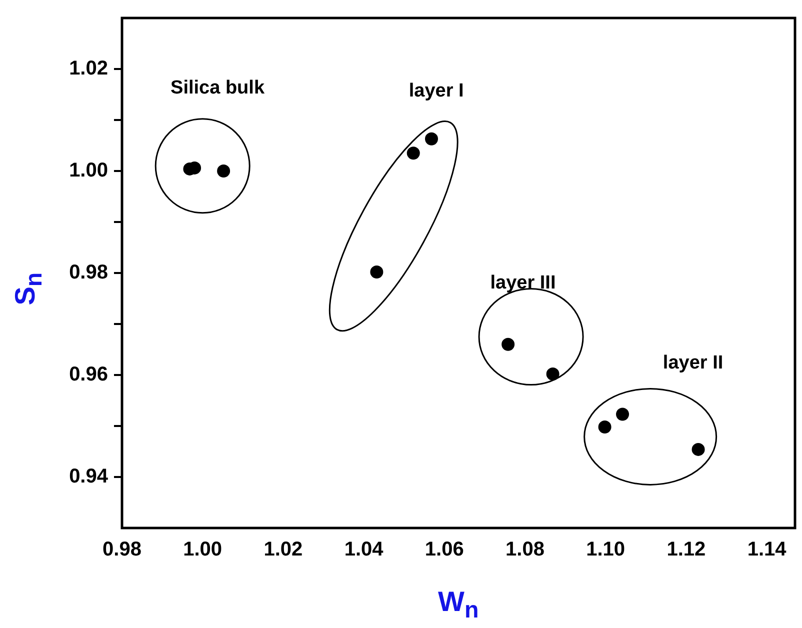 The image size is (802, 628). I want to click on x-tick-label: 0.98, so click(122, 549).